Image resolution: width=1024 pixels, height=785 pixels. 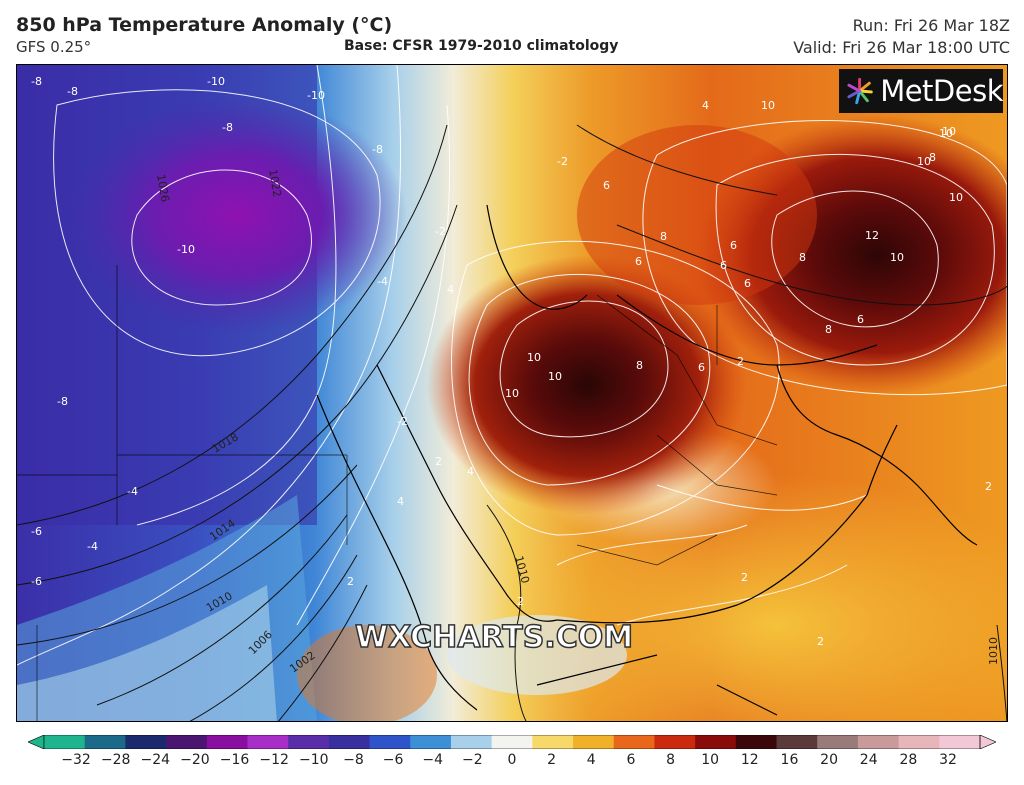 What do you see at coordinates (908, 760) in the screenshot?
I see `colorbar-tick-label: 28` at bounding box center [908, 760].